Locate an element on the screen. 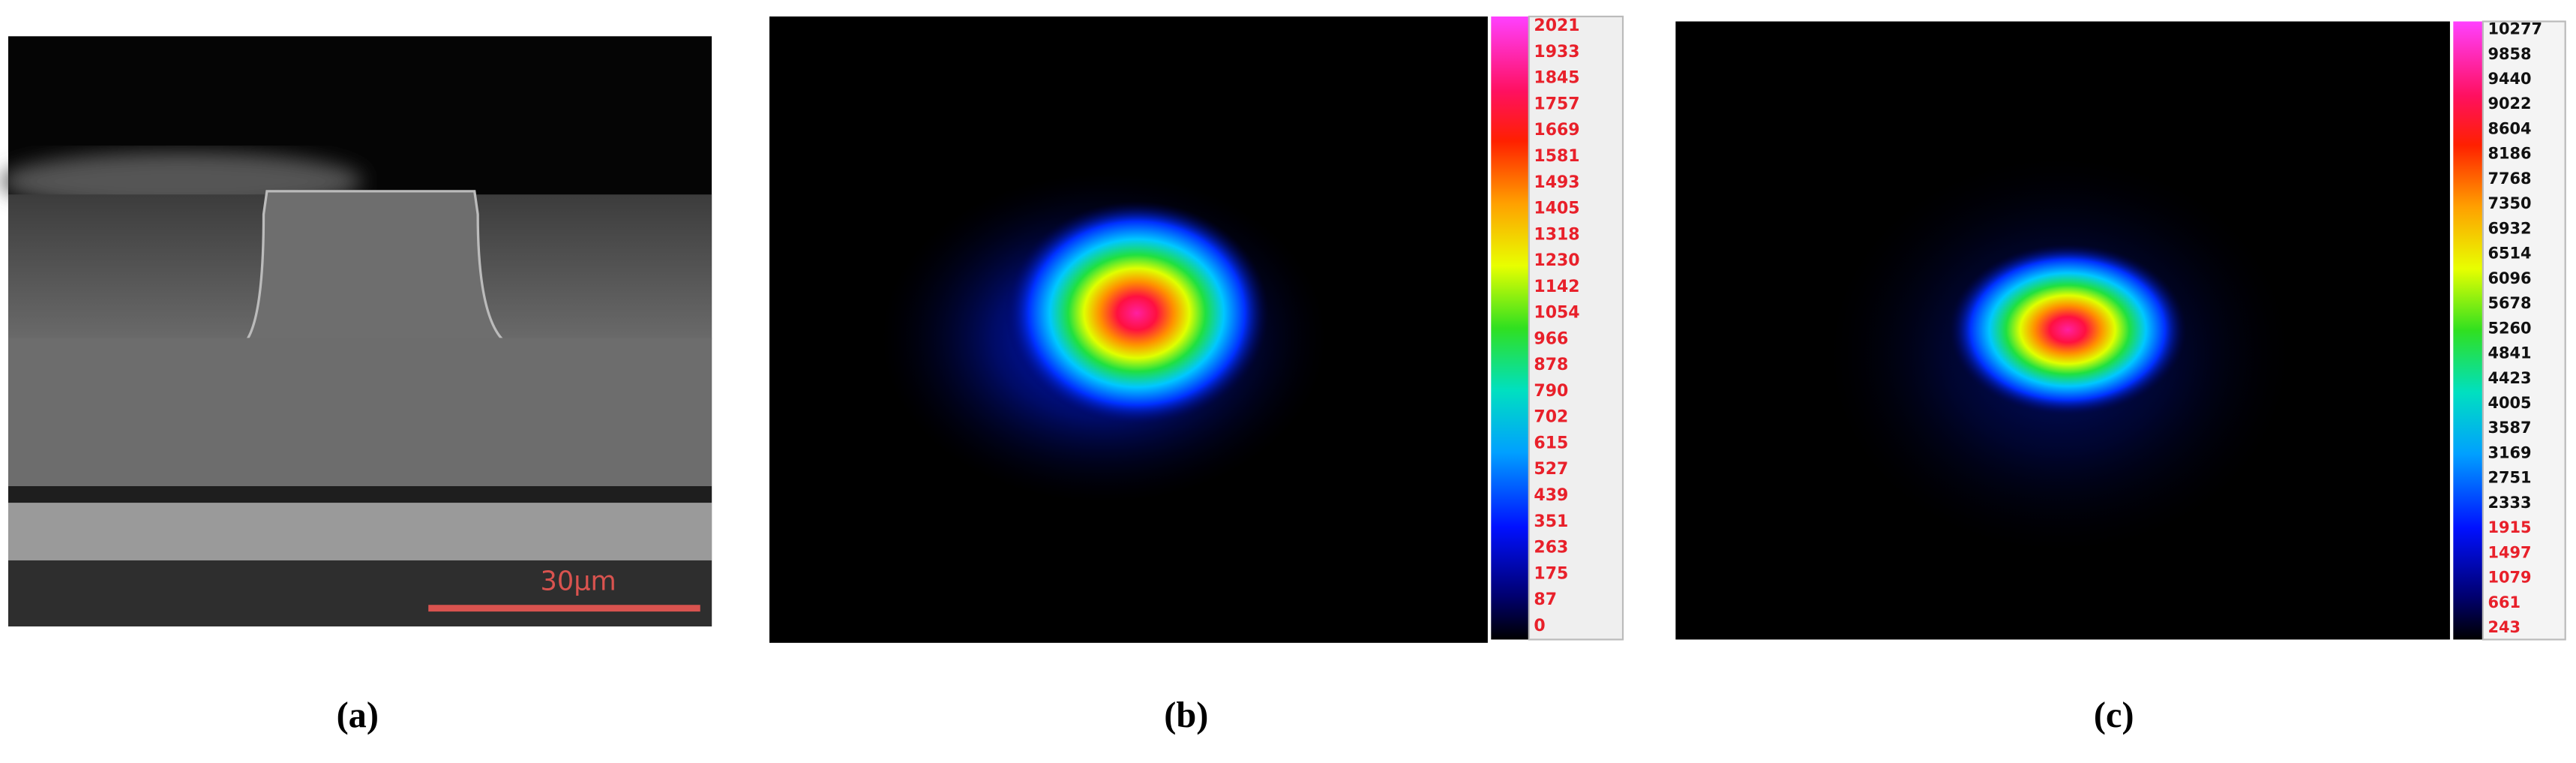 The width and height of the screenshot is (2576, 763). colorbar-tick-label: 263 is located at coordinates (1551, 548).